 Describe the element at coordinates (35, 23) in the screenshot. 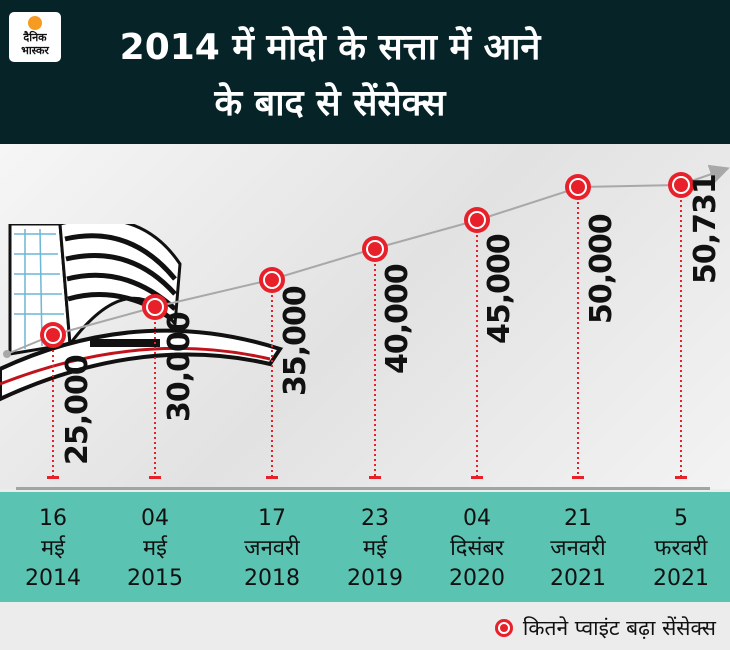

I see `sun-icon` at that location.